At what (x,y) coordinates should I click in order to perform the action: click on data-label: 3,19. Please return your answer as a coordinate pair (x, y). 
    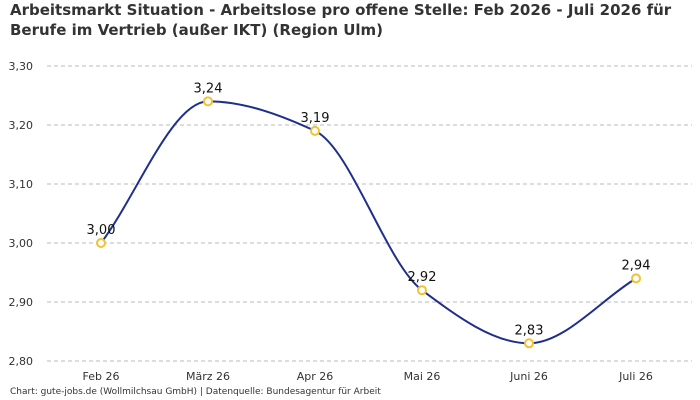
    Looking at the image, I should click on (315, 118).